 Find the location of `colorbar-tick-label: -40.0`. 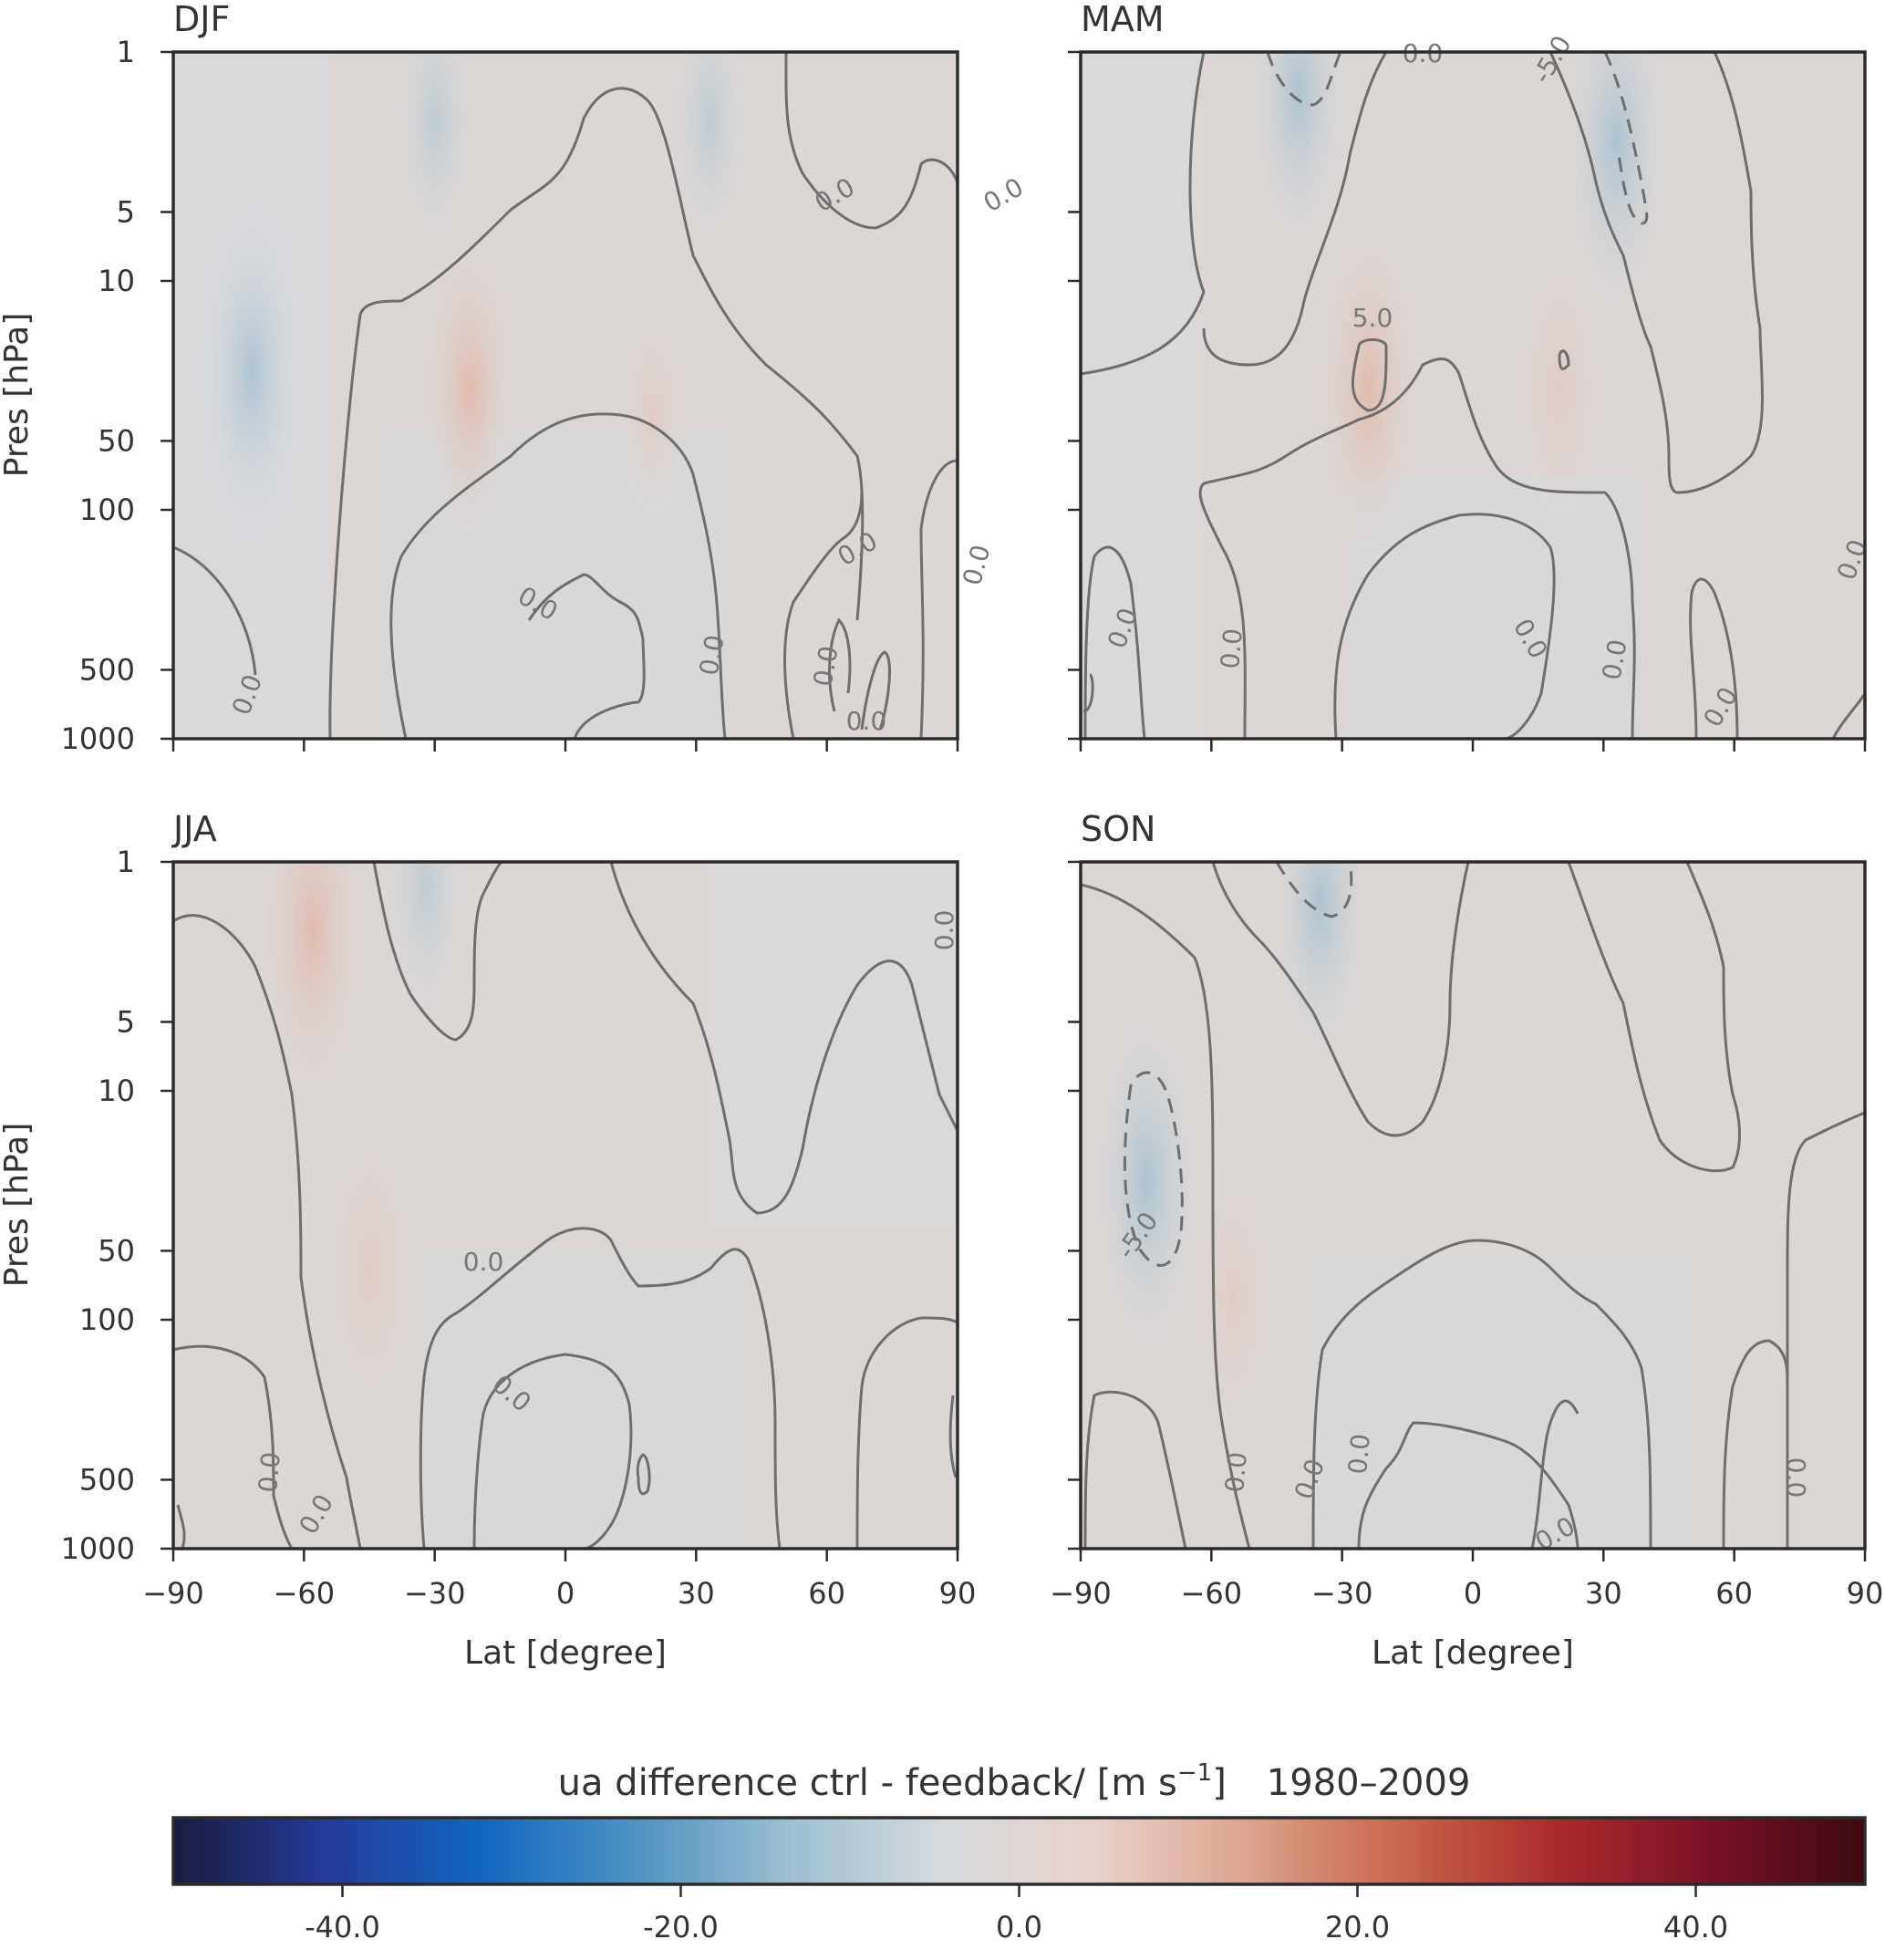

colorbar-tick-label: -40.0 is located at coordinates (342, 1927).